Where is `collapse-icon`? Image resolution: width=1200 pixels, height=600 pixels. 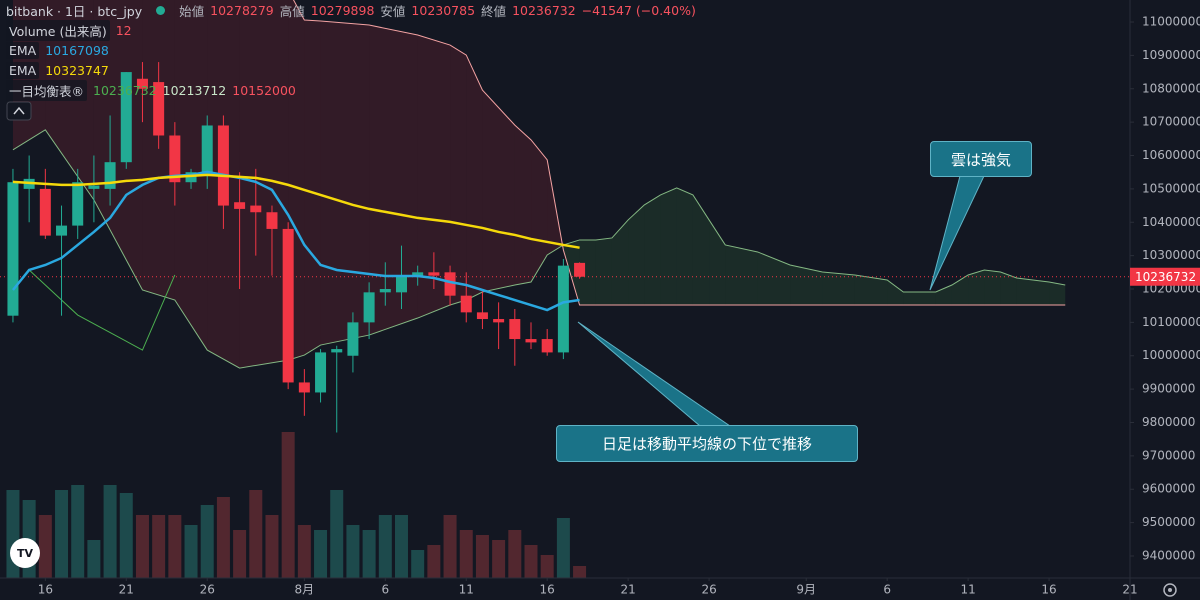
collapse-icon is located at coordinates (19, 110).